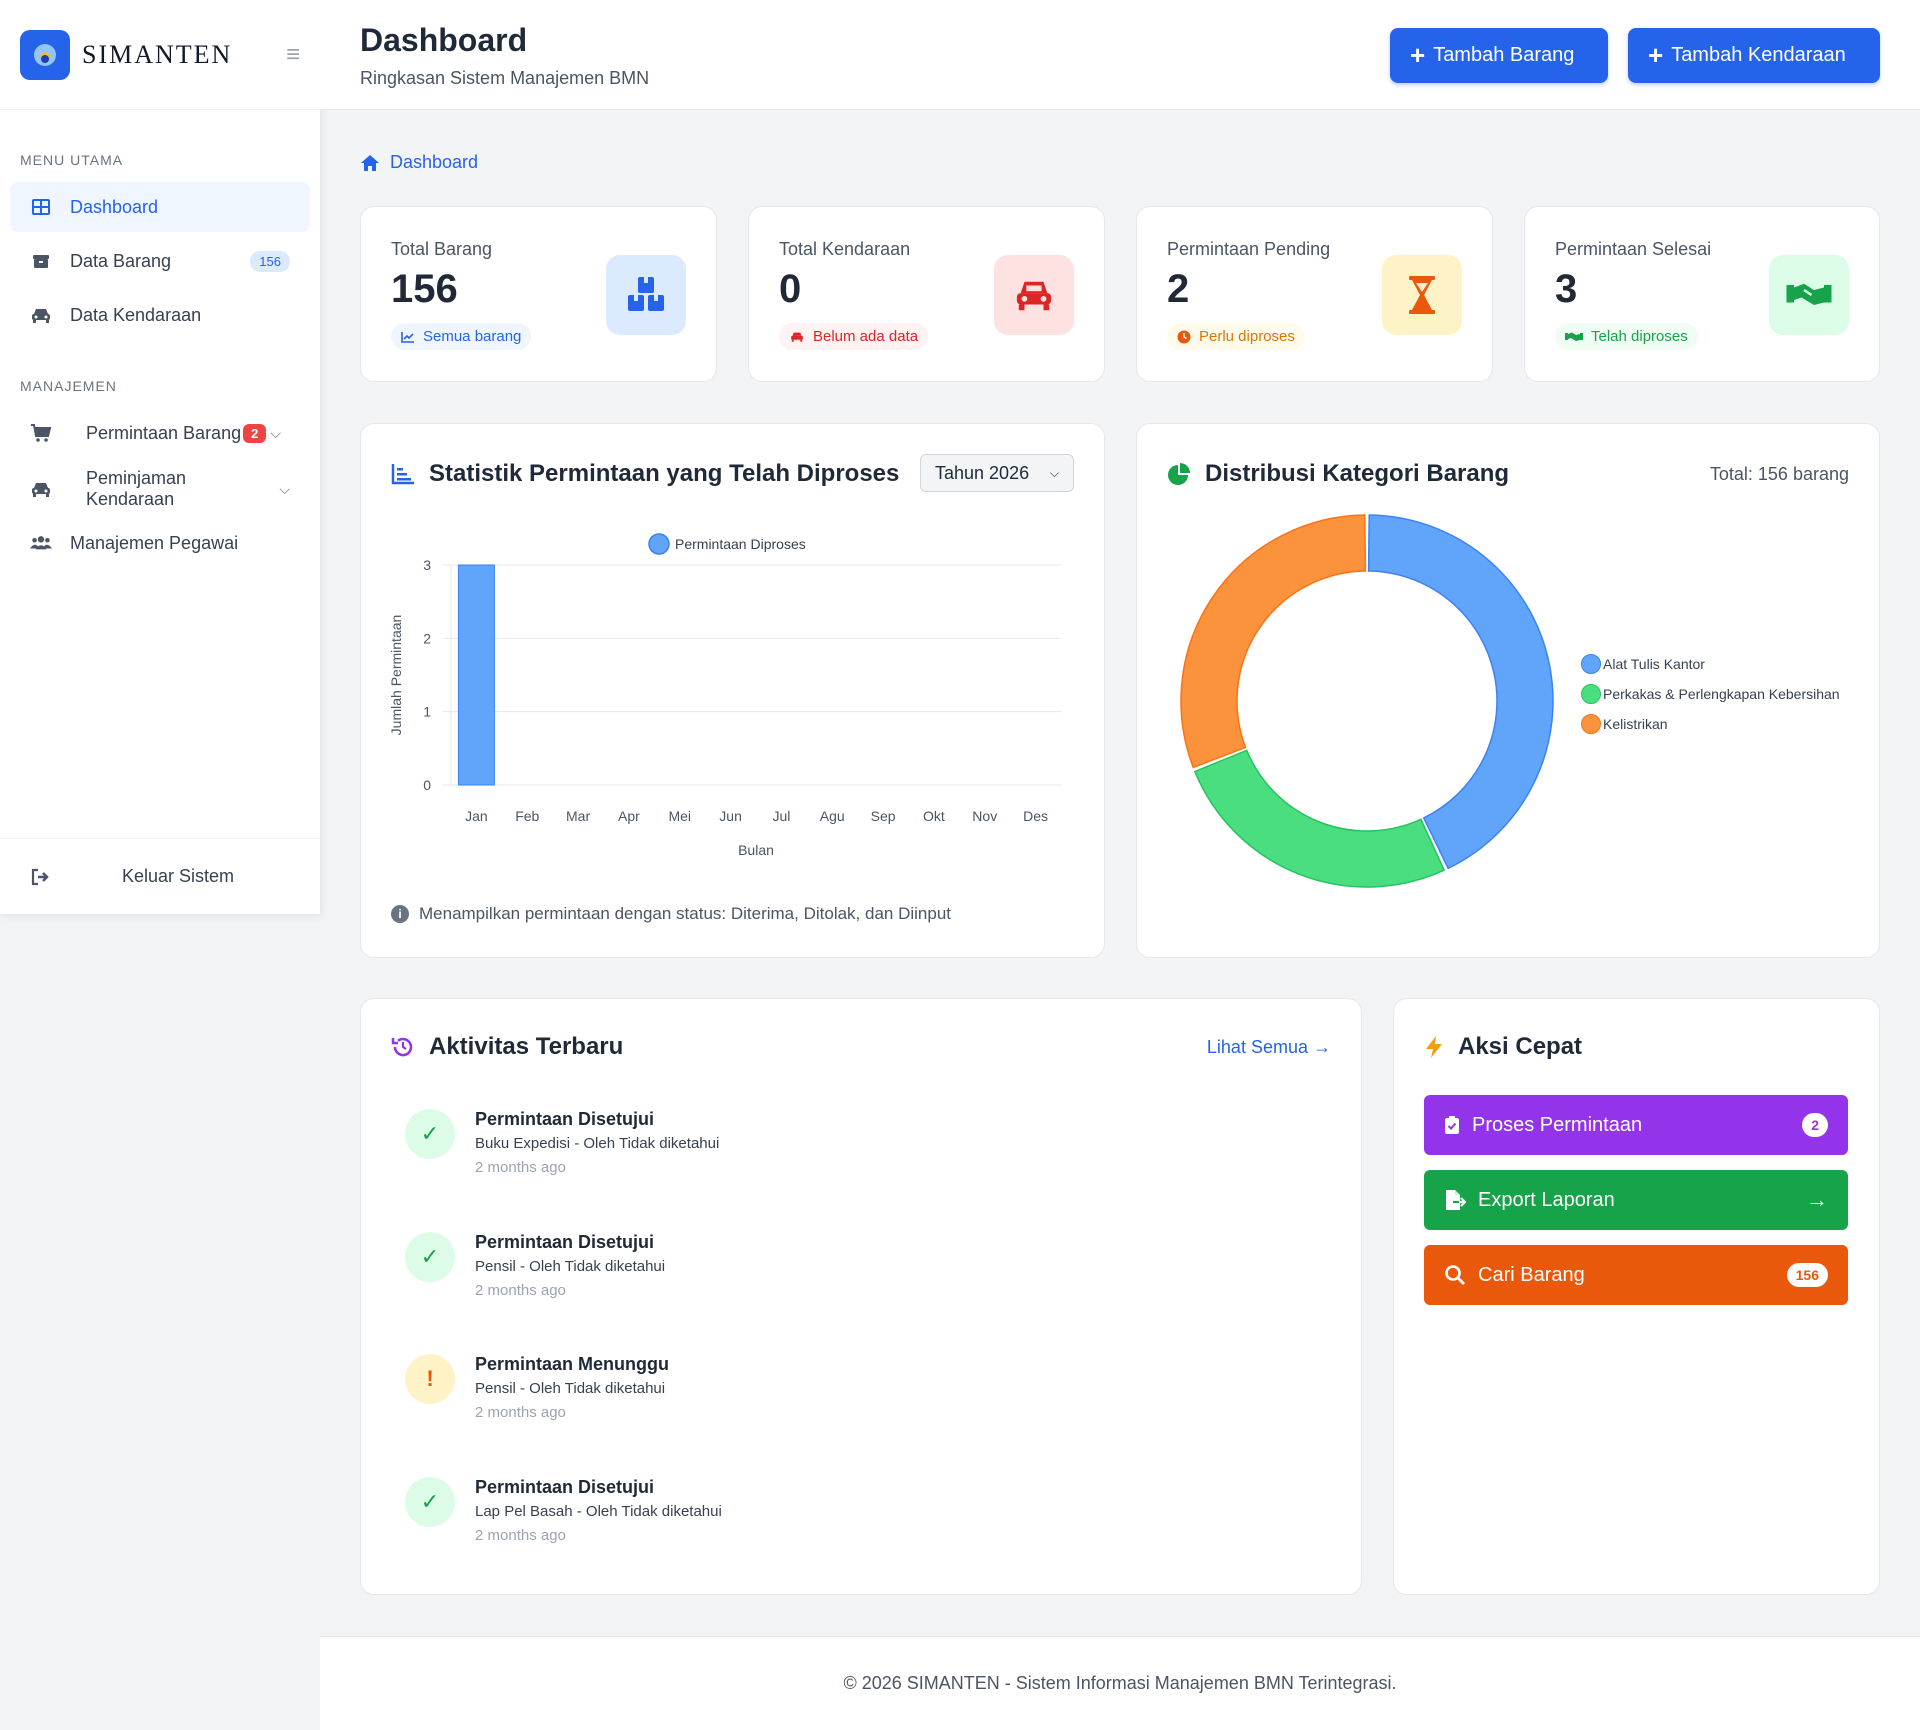 The height and width of the screenshot is (1730, 1920). What do you see at coordinates (427, 565) in the screenshot?
I see `y-tick-label: 3` at bounding box center [427, 565].